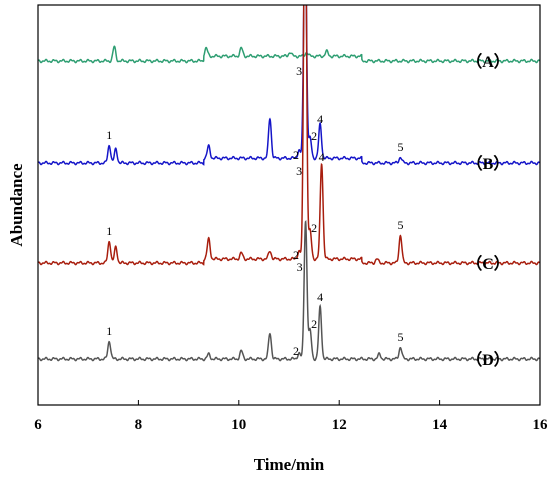  I want to click on trace-label-c: （C）, so click(488, 264).